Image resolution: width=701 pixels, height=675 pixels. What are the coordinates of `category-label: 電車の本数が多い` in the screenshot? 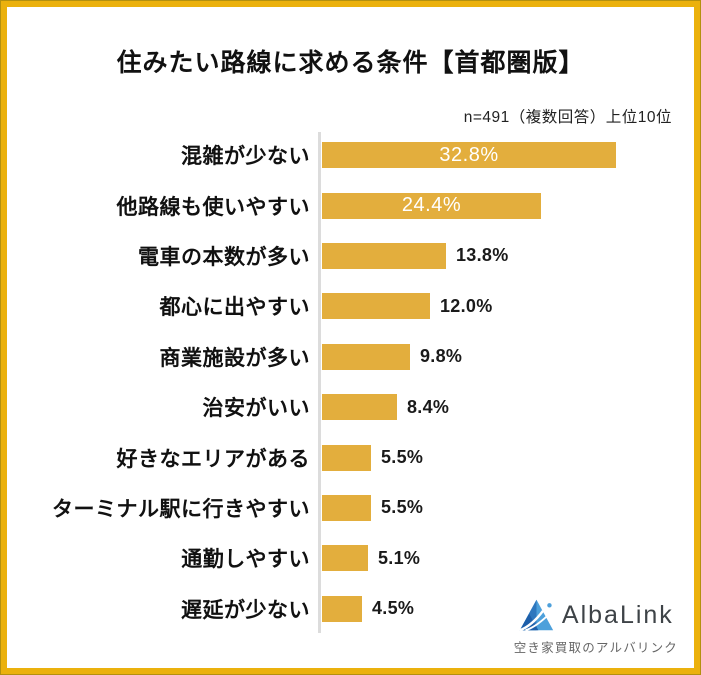 It's located at (224, 257).